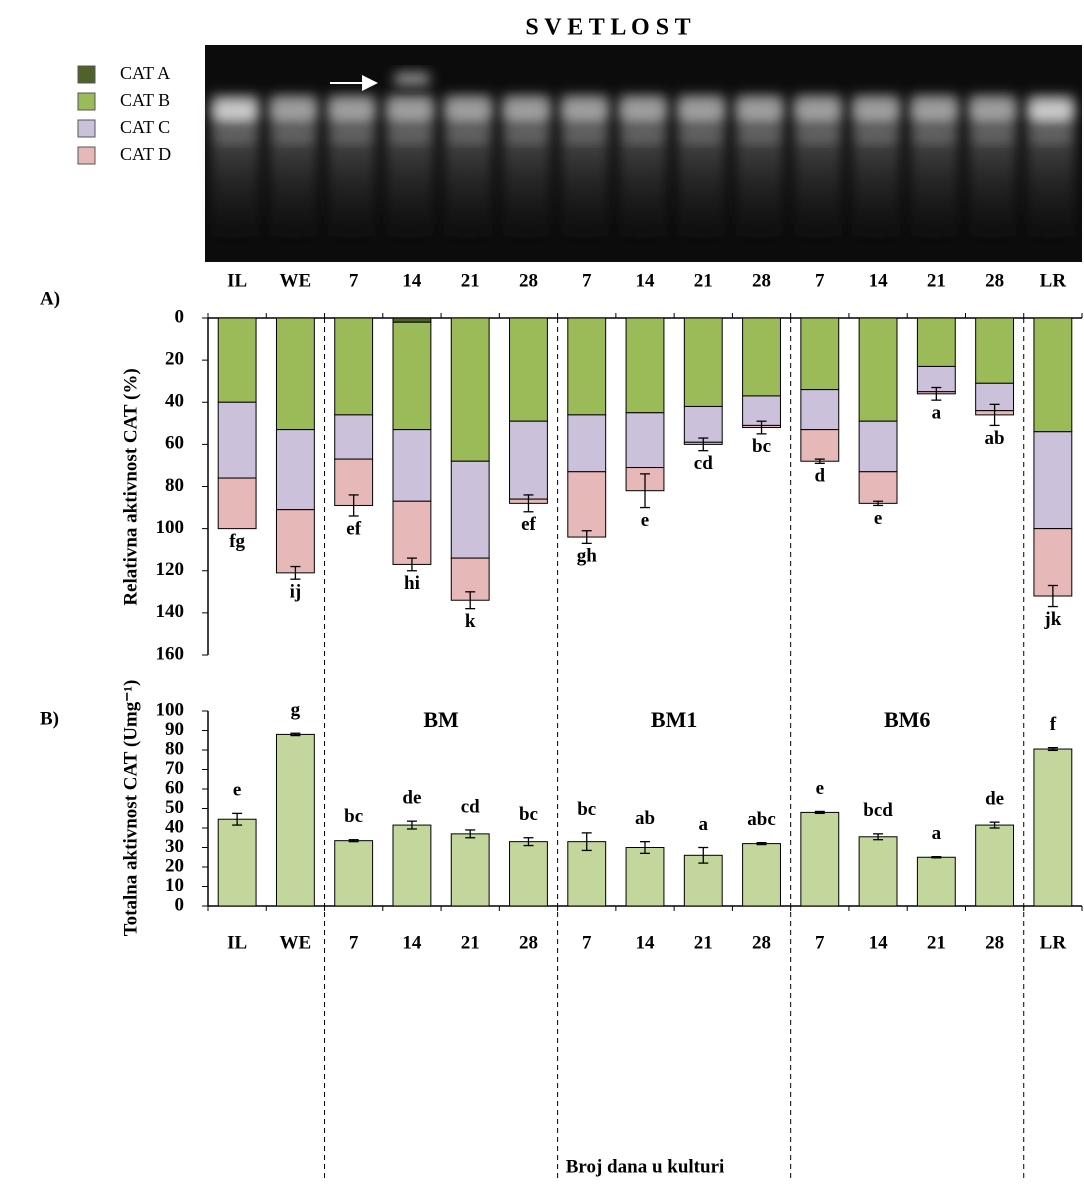 The image size is (1084, 1184). I want to click on group-label: BM6, so click(907, 719).